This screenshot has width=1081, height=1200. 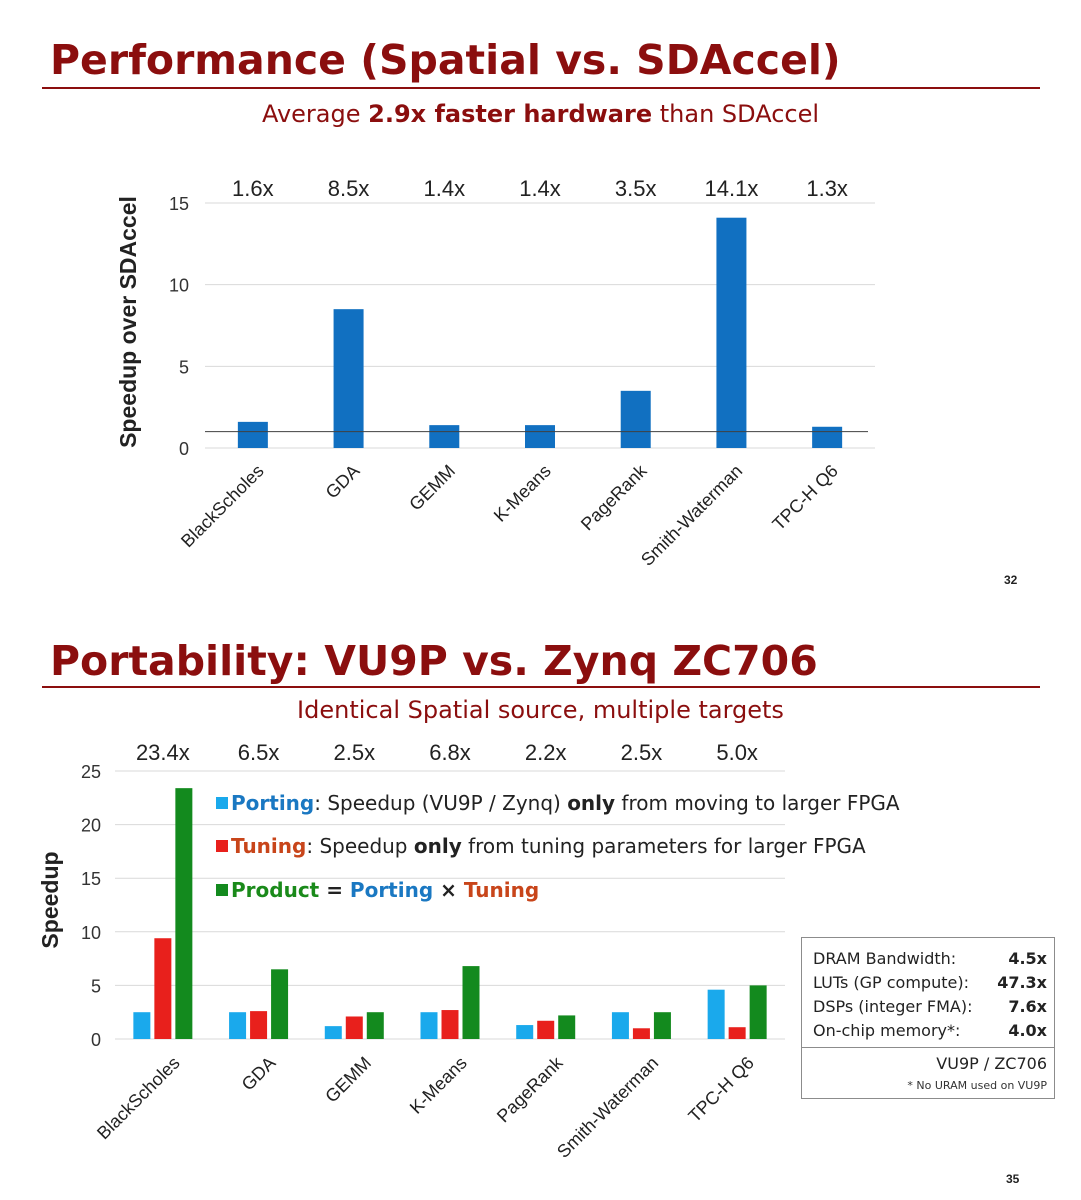 What do you see at coordinates (445, 60) in the screenshot?
I see `slide1-title: Performance (Spatial vs. SDAccel)` at bounding box center [445, 60].